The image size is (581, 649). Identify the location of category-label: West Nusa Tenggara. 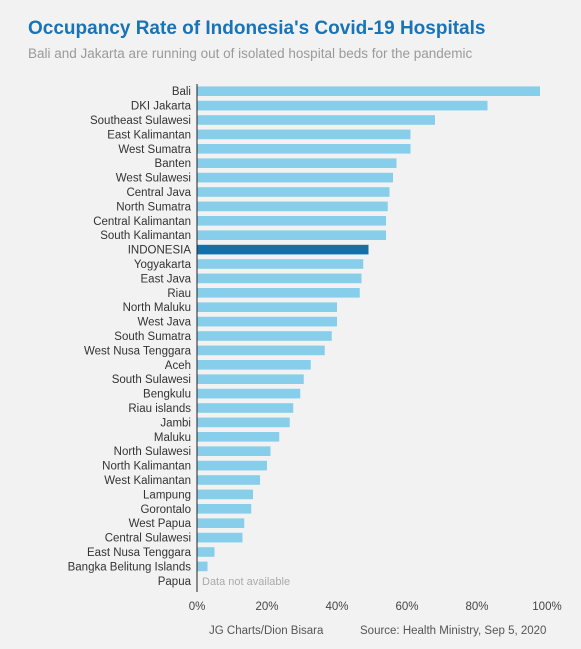
(138, 351).